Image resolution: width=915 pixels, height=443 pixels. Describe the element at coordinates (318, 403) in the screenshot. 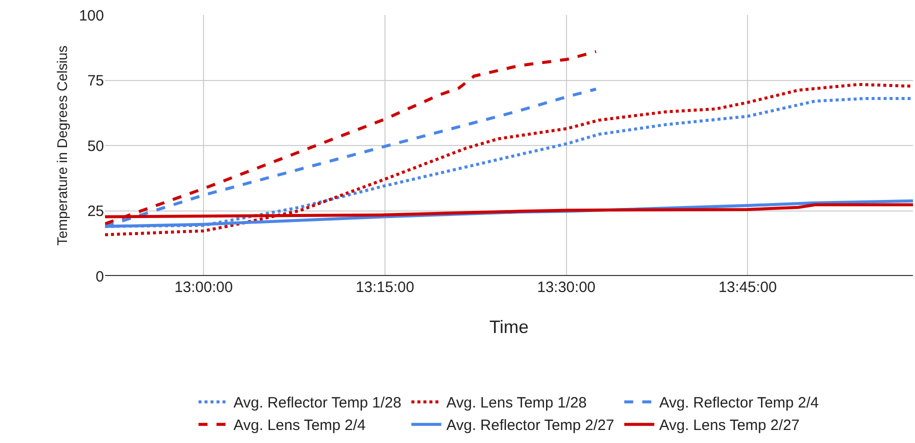

I see `legend-label: Avg. Reflector Temp 1/28` at that location.